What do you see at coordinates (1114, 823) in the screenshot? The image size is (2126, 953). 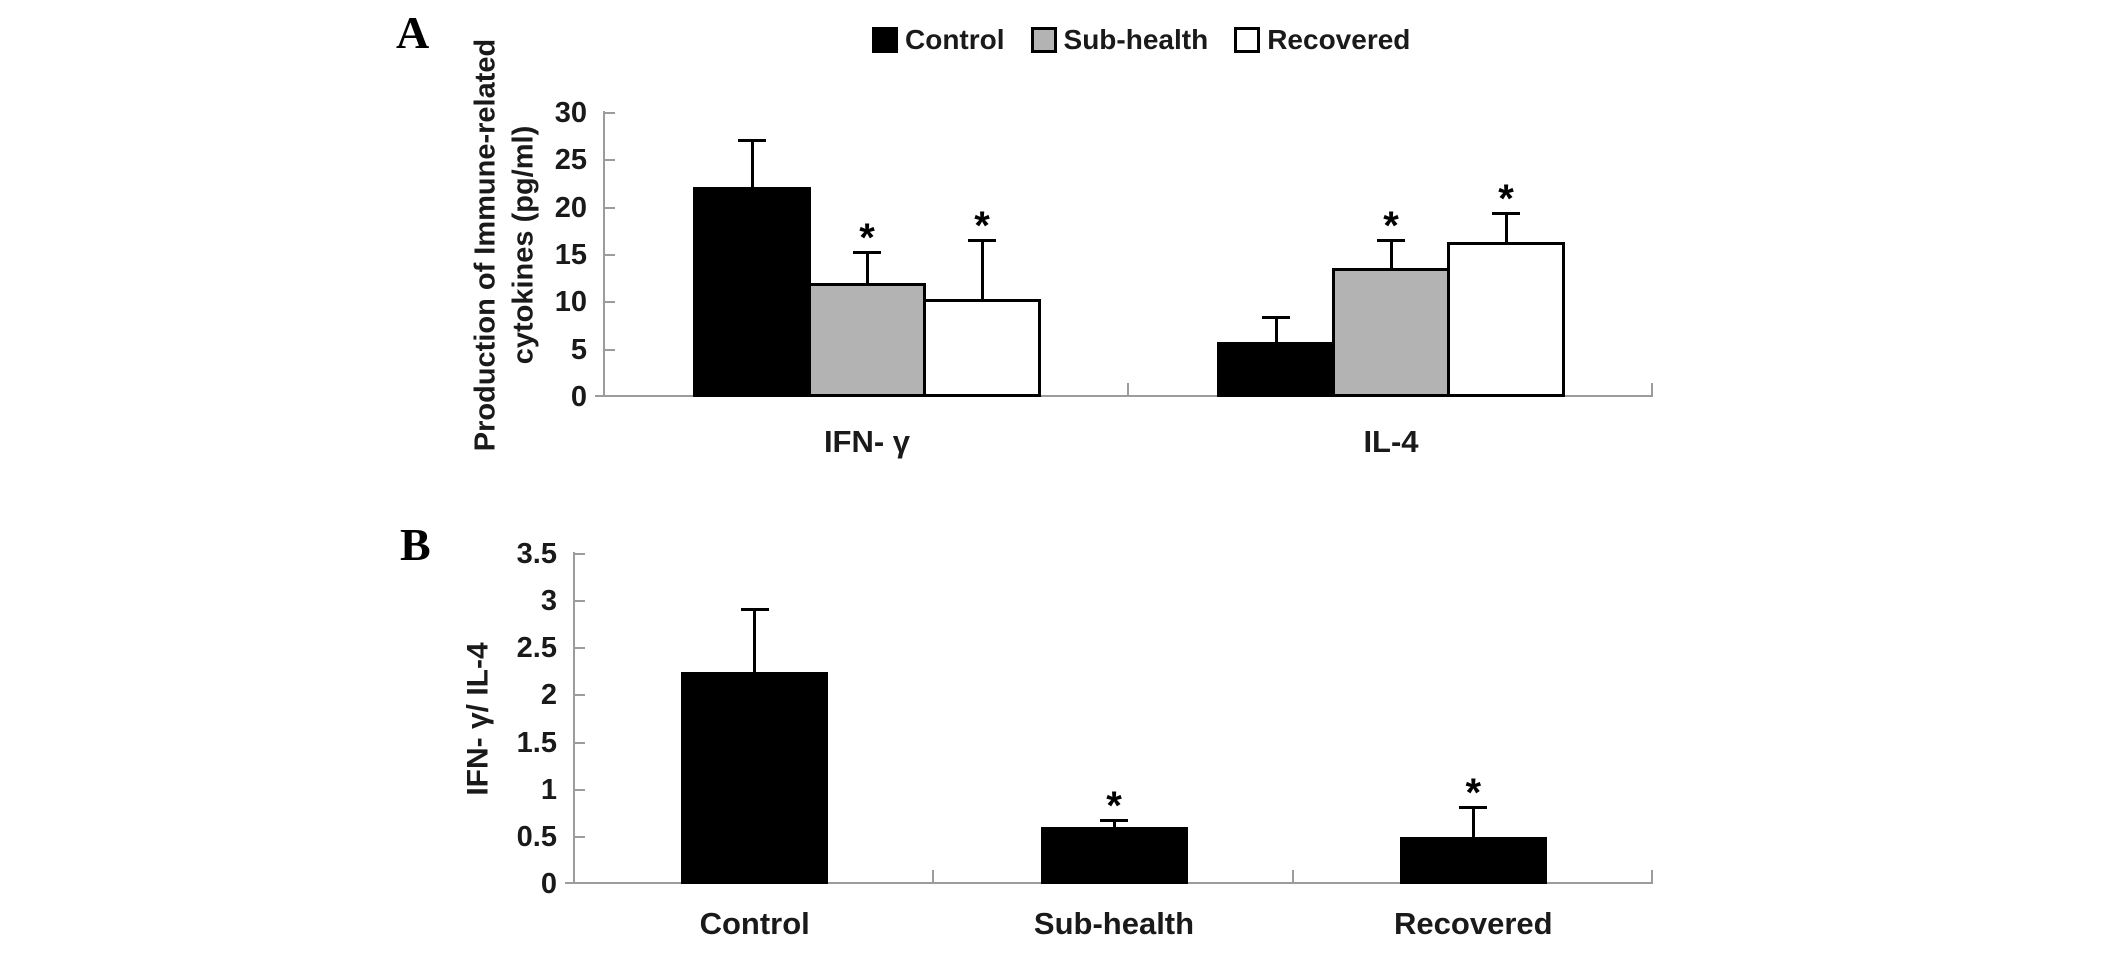 I see `error-bar-ratio-sub-health` at bounding box center [1114, 823].